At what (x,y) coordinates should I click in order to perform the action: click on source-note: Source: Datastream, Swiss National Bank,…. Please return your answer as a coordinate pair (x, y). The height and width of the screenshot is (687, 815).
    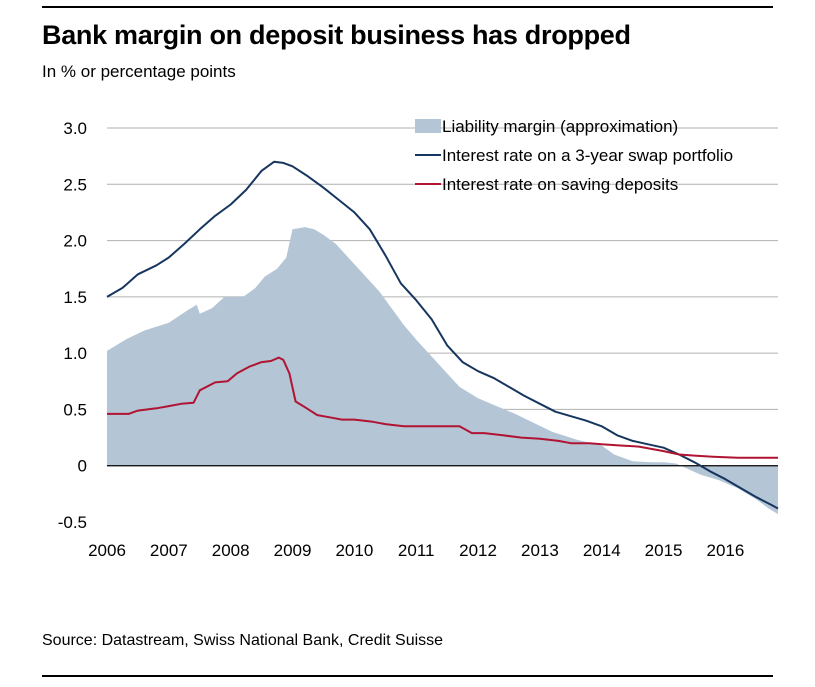
    Looking at the image, I should click on (243, 640).